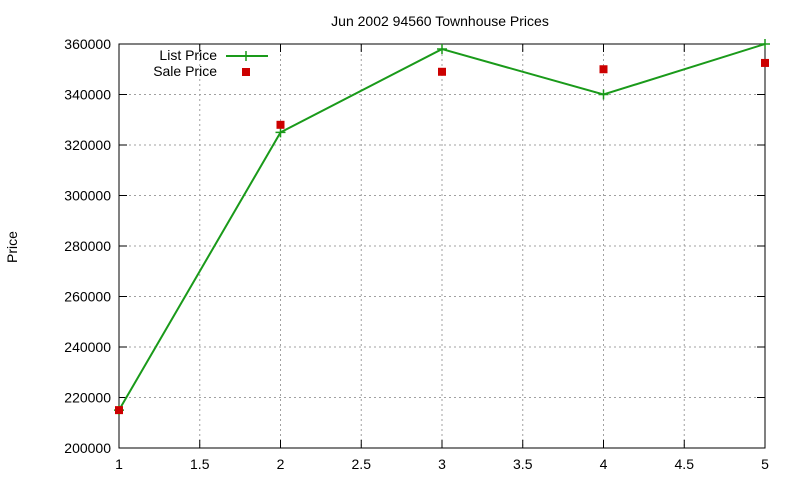 This screenshot has height=480, width=800. Describe the element at coordinates (281, 464) in the screenshot. I see `x-tick-label: 2` at that location.